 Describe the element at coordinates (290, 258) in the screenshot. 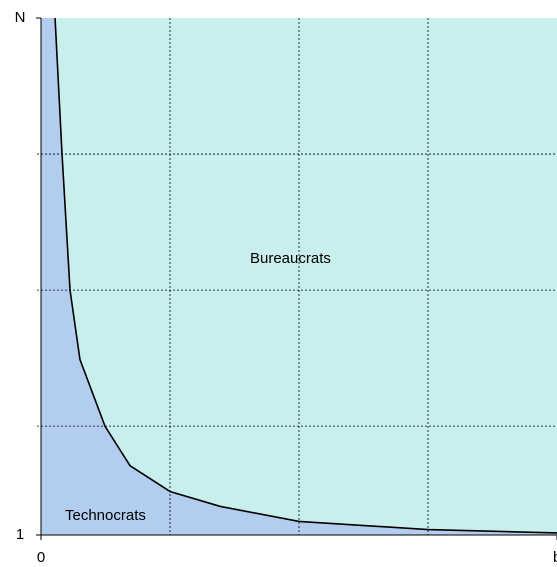

I see `region-label: Bureaucrats` at that location.